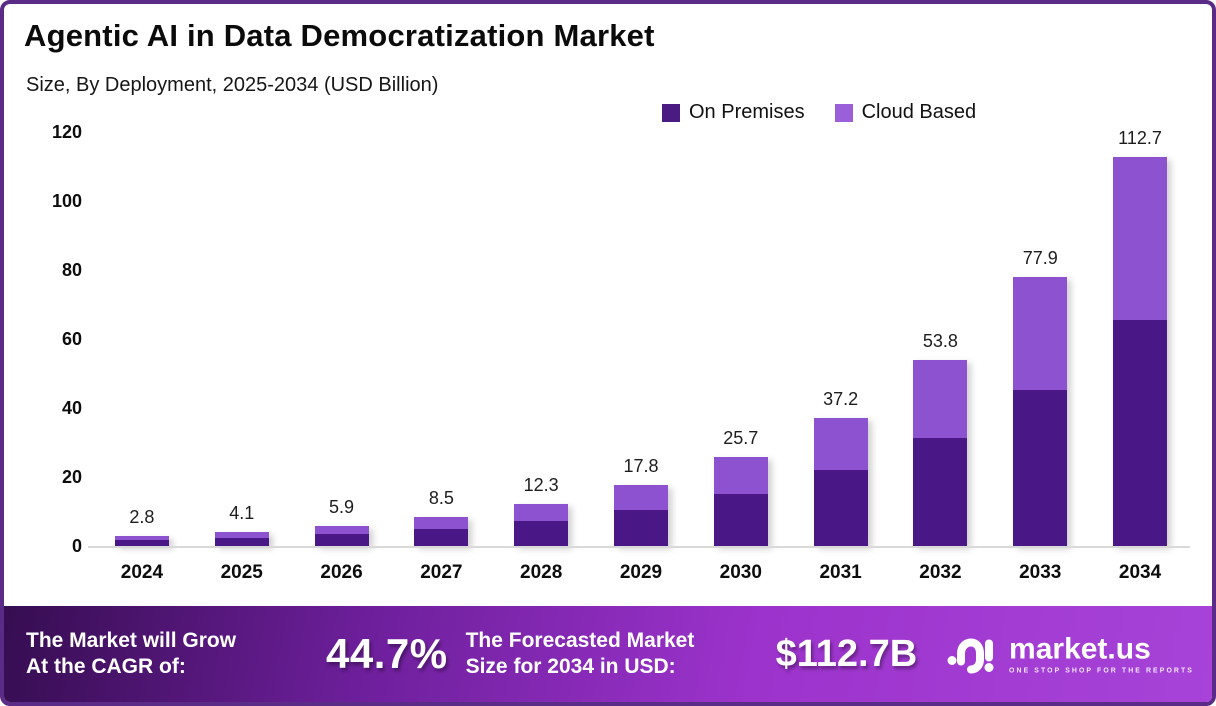  What do you see at coordinates (1140, 238) in the screenshot?
I see `cloud-based-segment-2034` at bounding box center [1140, 238].